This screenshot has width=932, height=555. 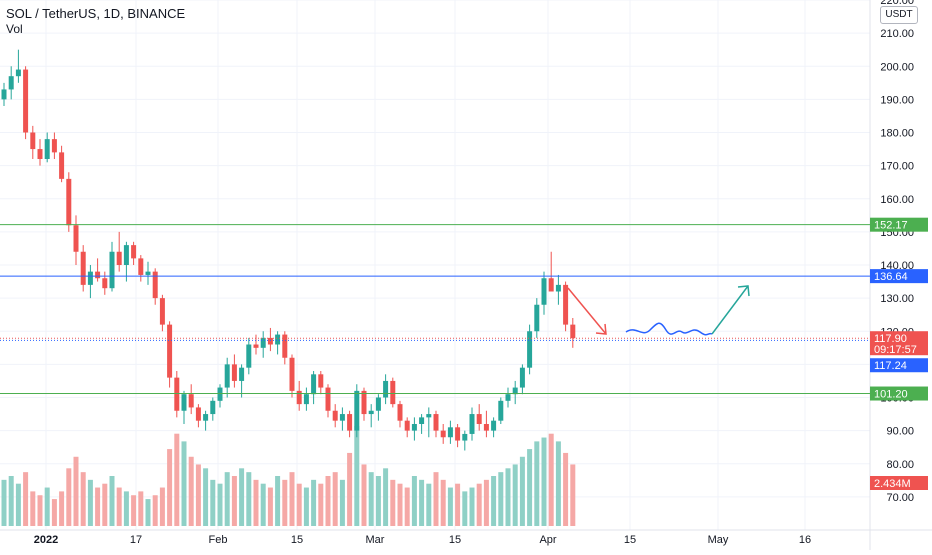 I want to click on projection-up-arrowhead, so click(x=743, y=291).